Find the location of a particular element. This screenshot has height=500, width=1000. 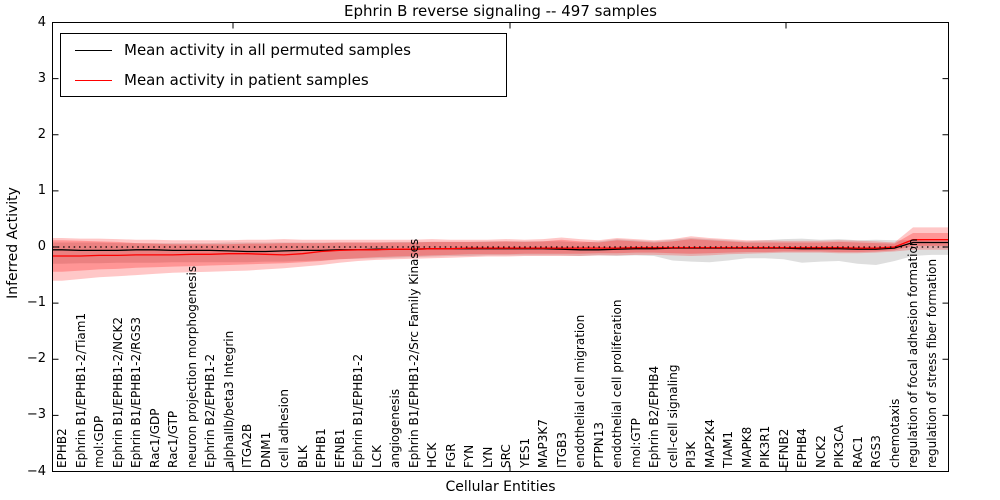

x-tick-label: RGS3 is located at coordinates (876, 451).